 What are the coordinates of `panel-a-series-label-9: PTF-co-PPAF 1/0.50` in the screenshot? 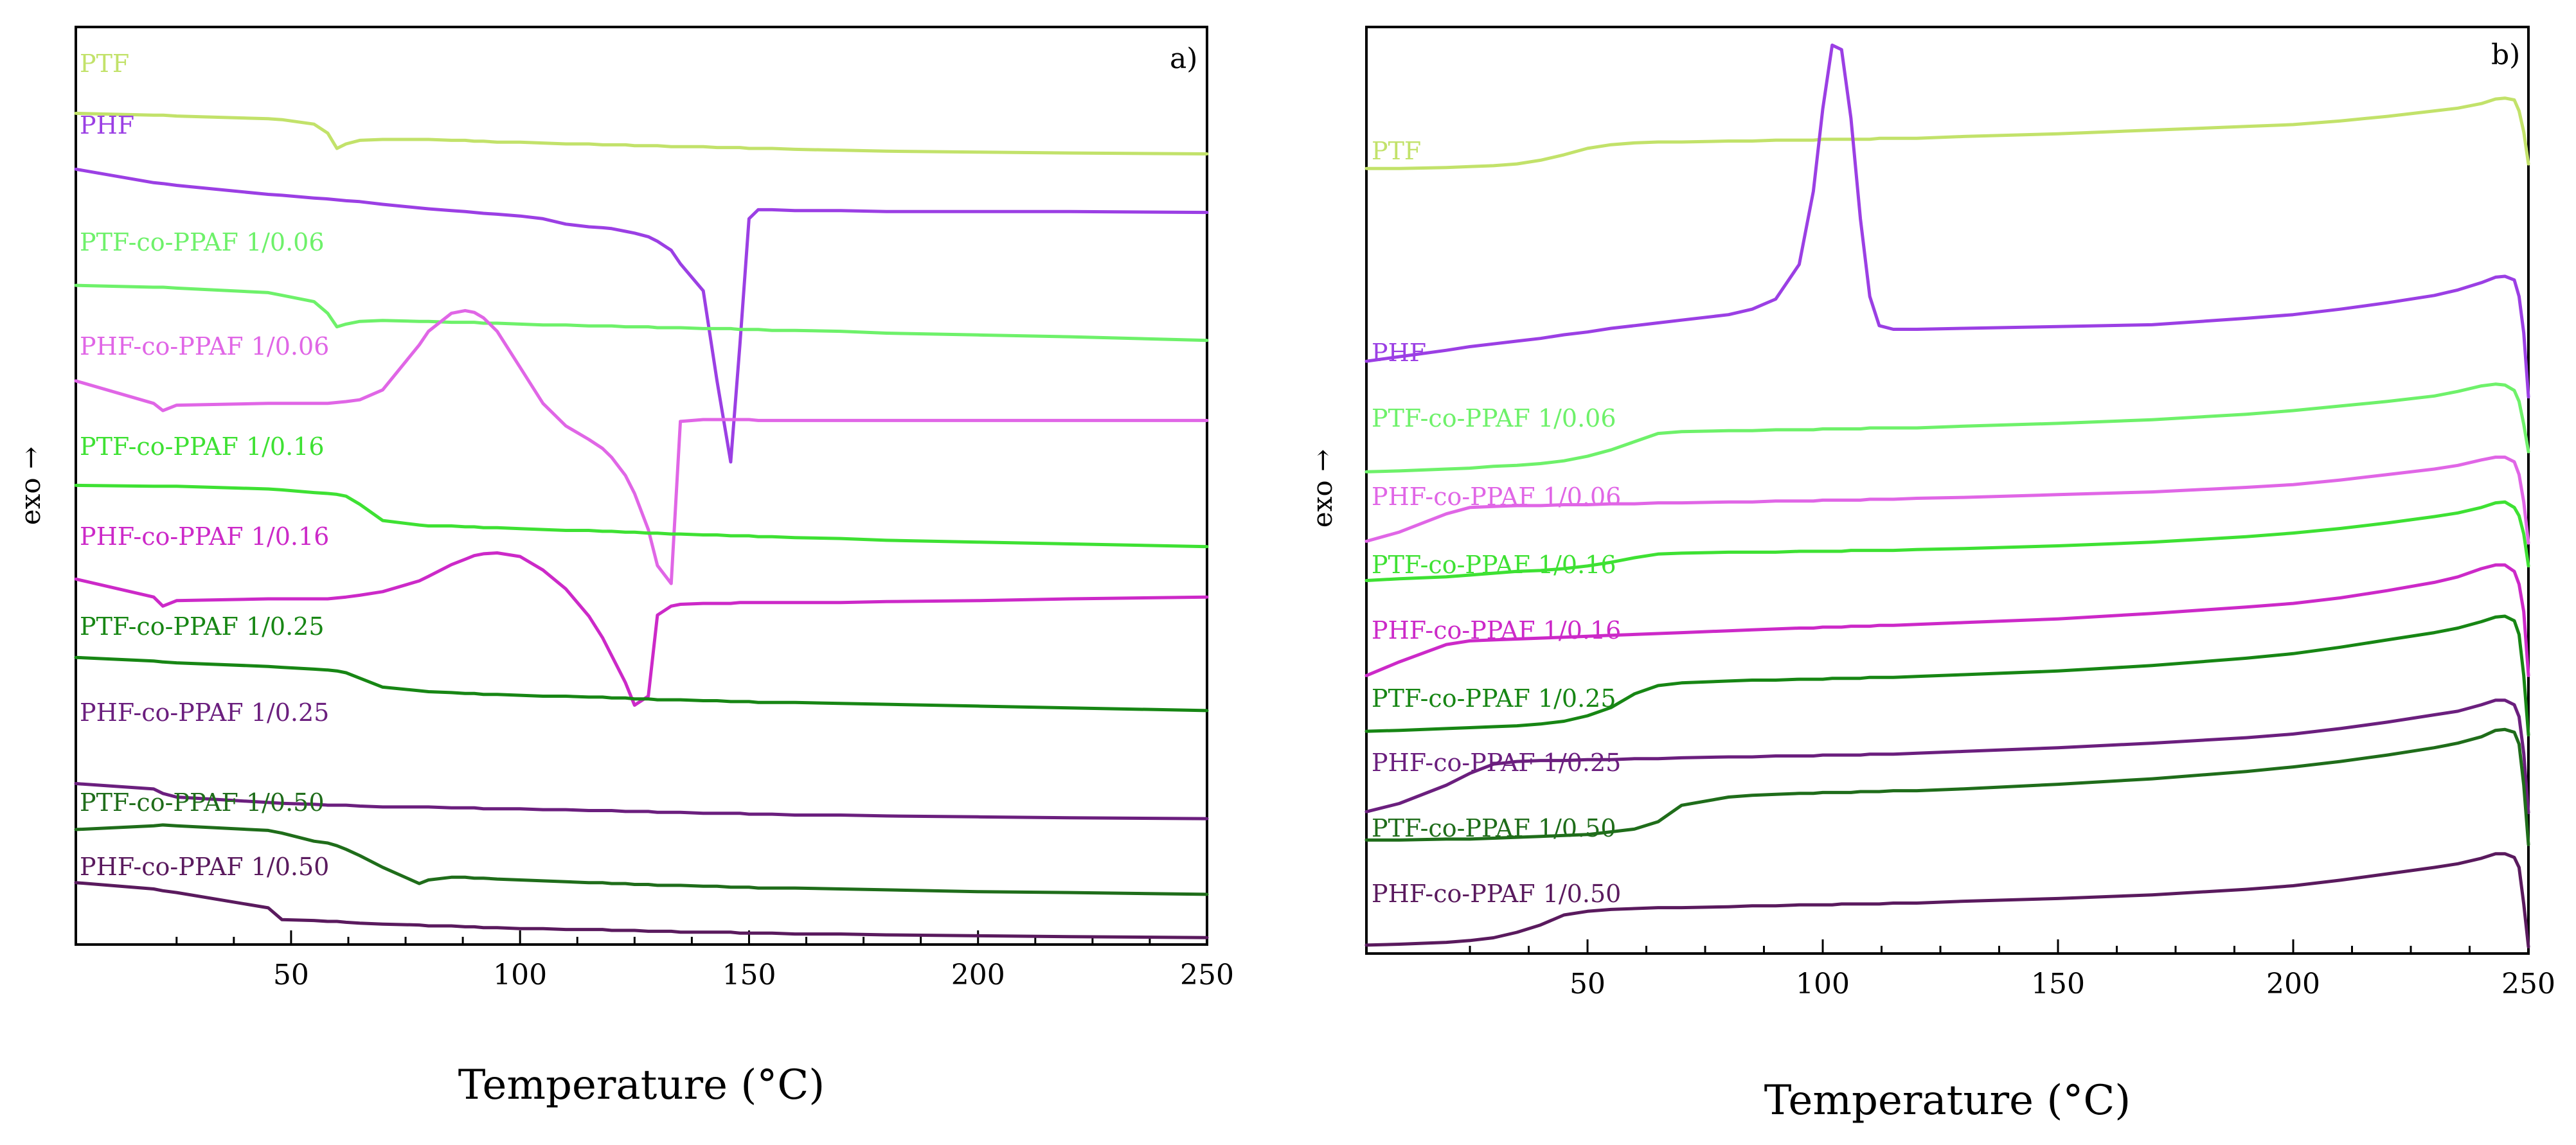 It's located at (202, 803).